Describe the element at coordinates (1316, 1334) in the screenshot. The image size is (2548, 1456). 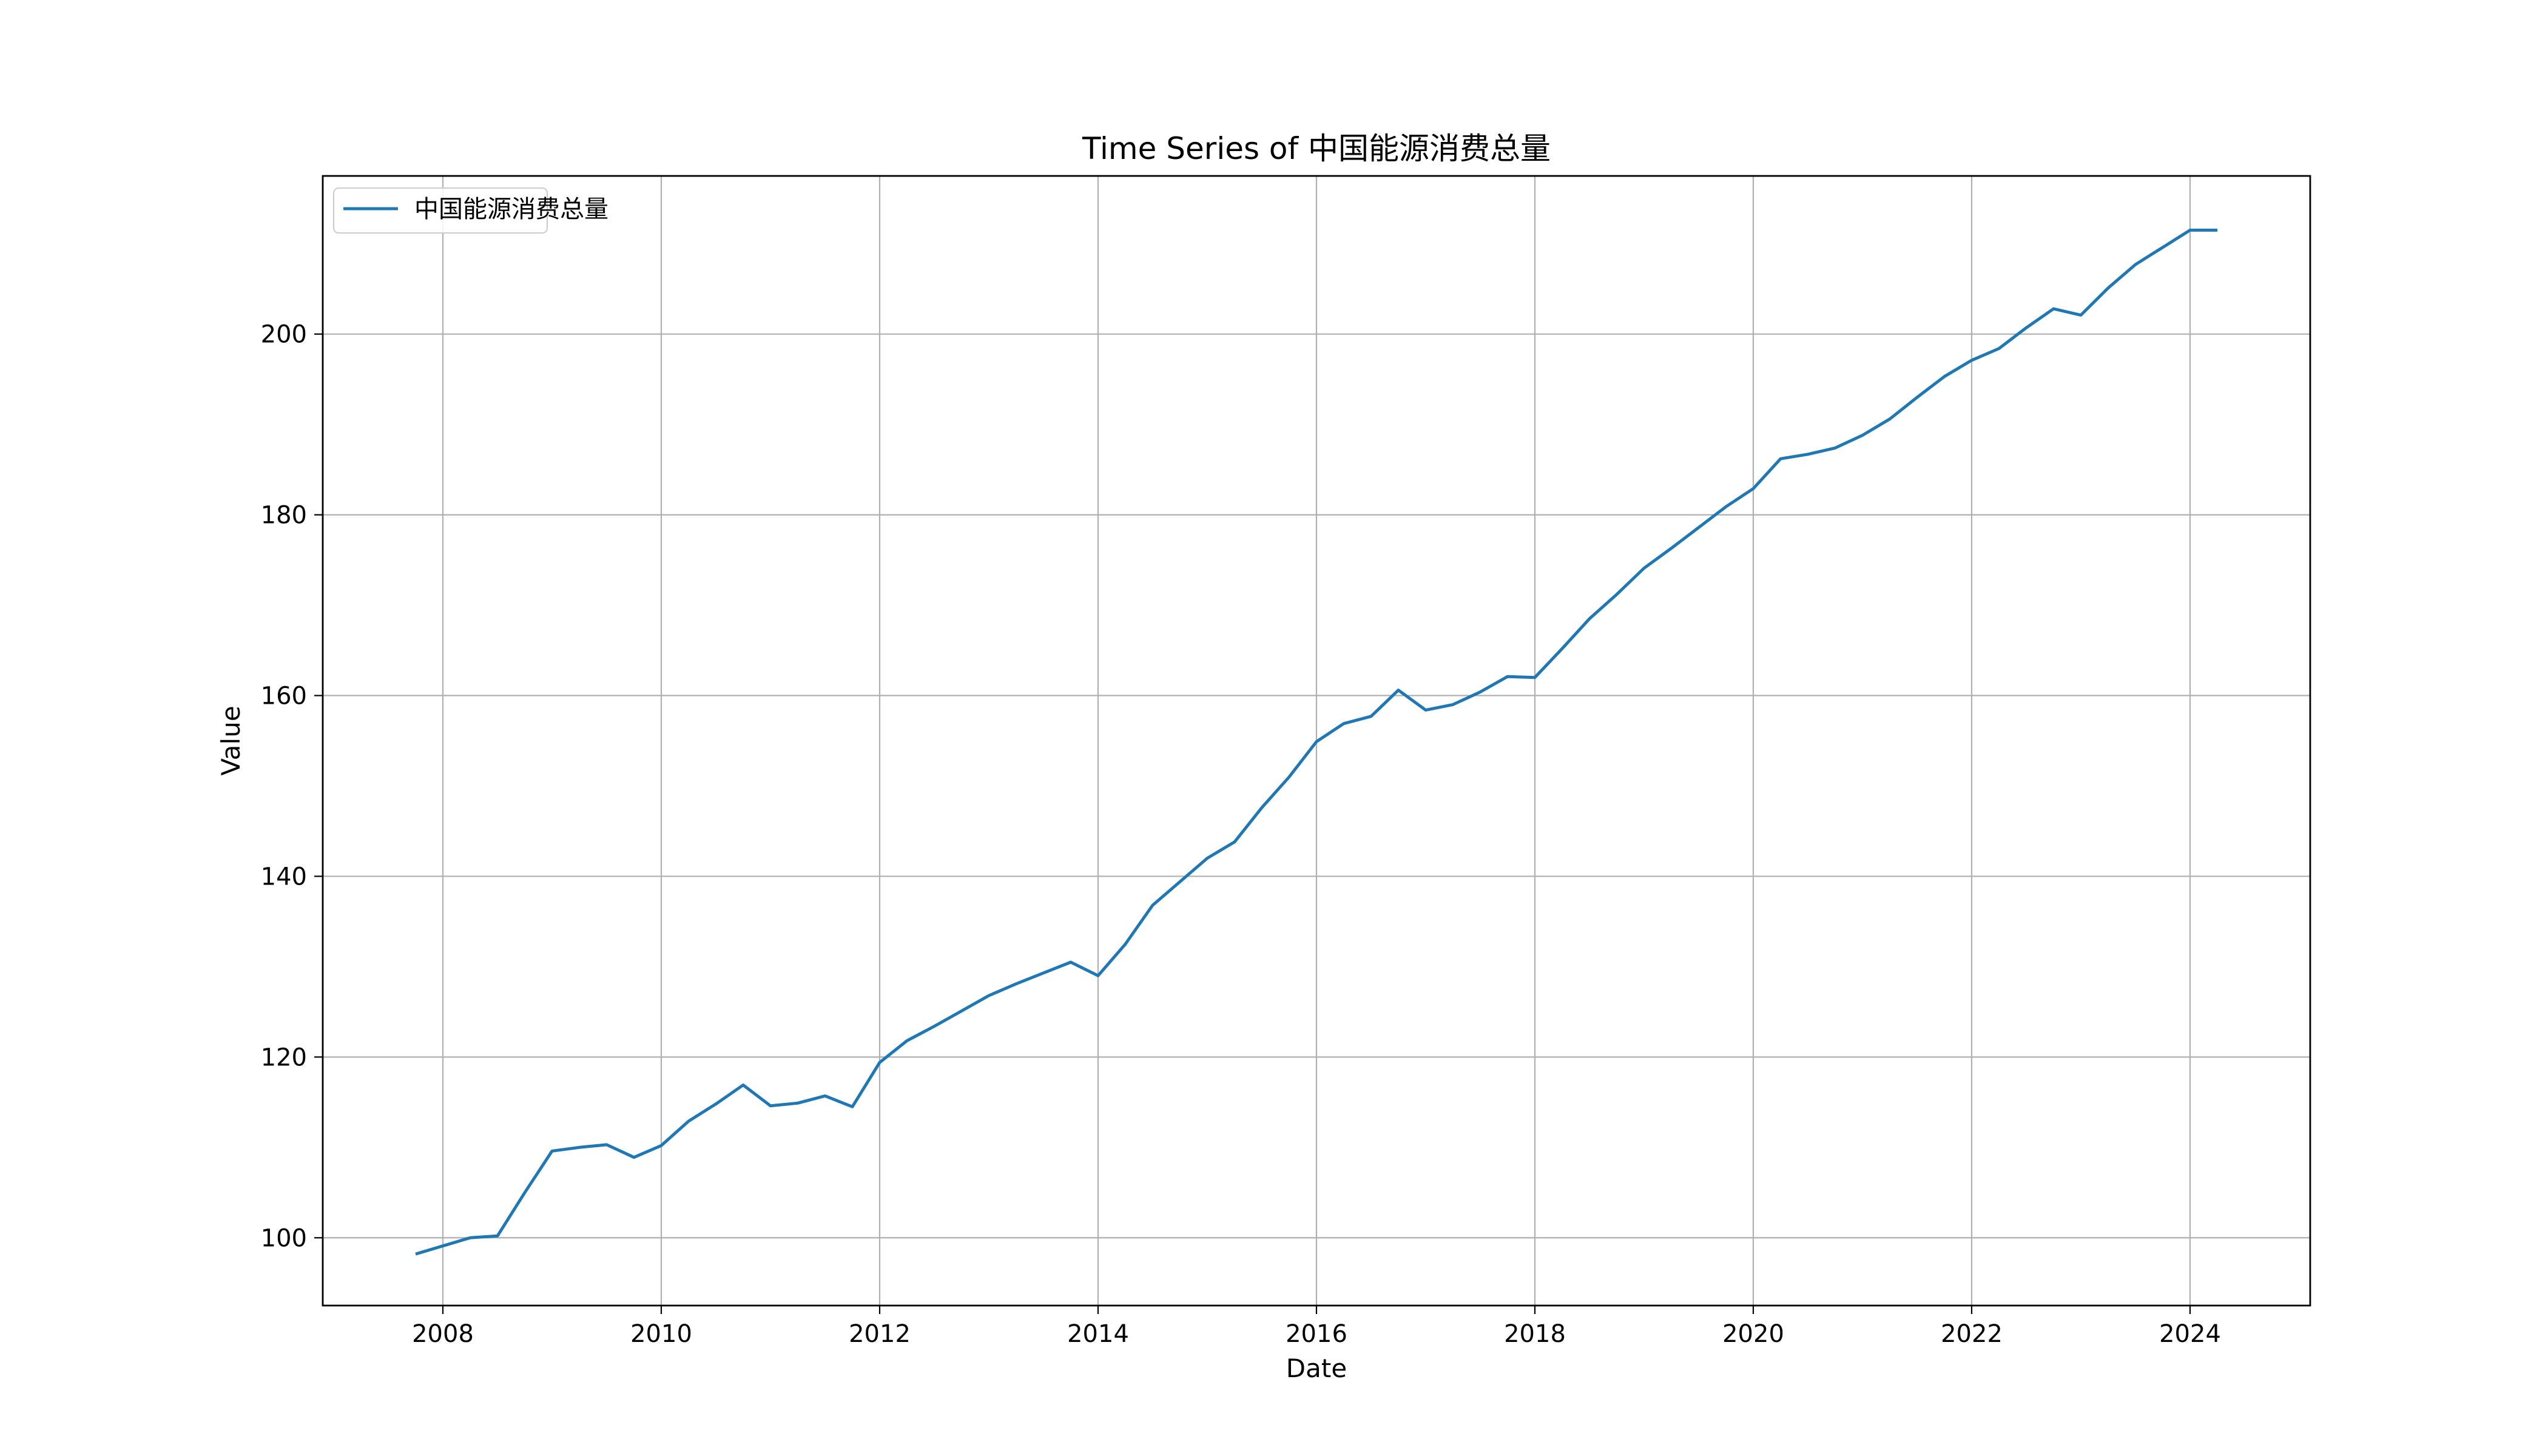
I see `x-tick-label: 2016` at that location.